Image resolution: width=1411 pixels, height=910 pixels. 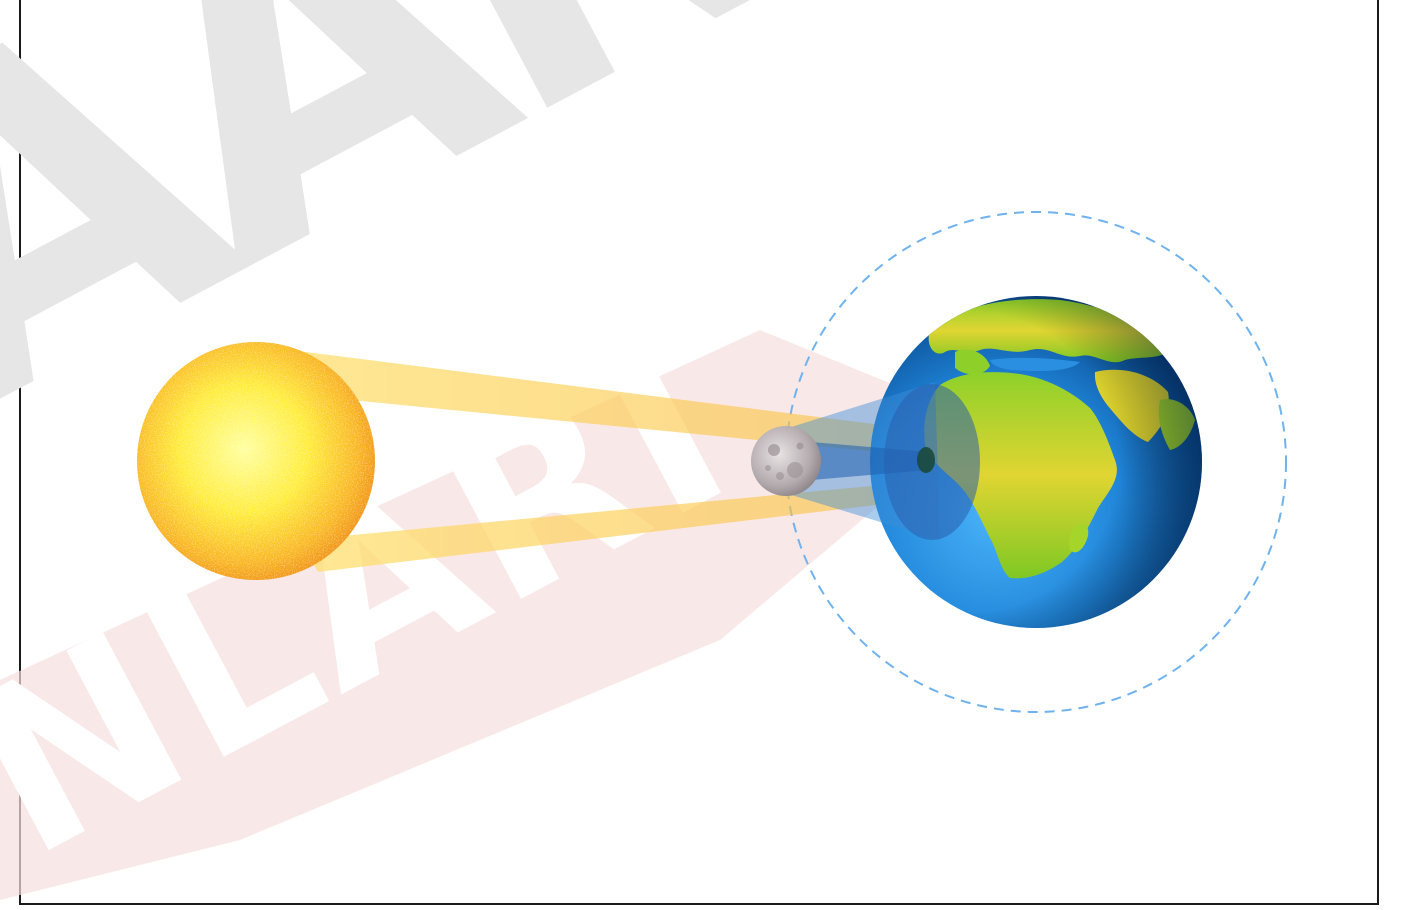 I want to click on moon-icon, so click(x=786, y=461).